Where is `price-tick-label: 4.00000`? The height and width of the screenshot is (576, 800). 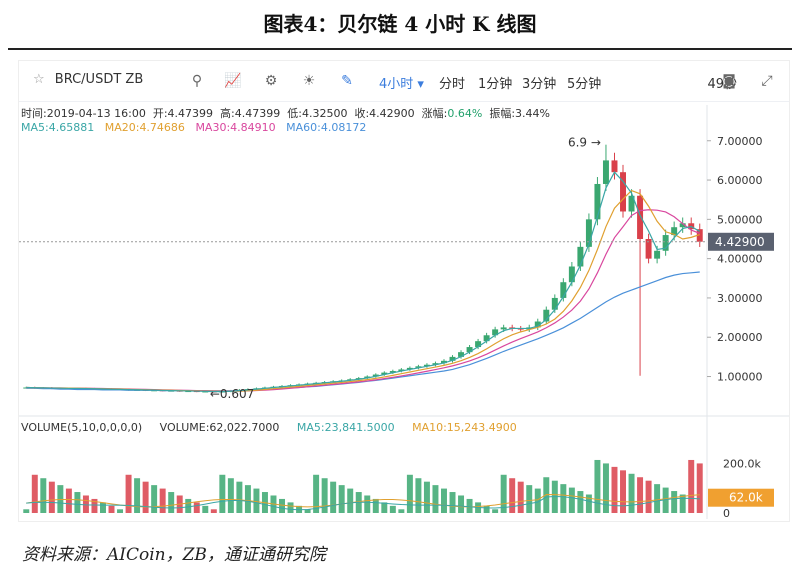 price-tick-label: 4.00000 is located at coordinates (740, 259).